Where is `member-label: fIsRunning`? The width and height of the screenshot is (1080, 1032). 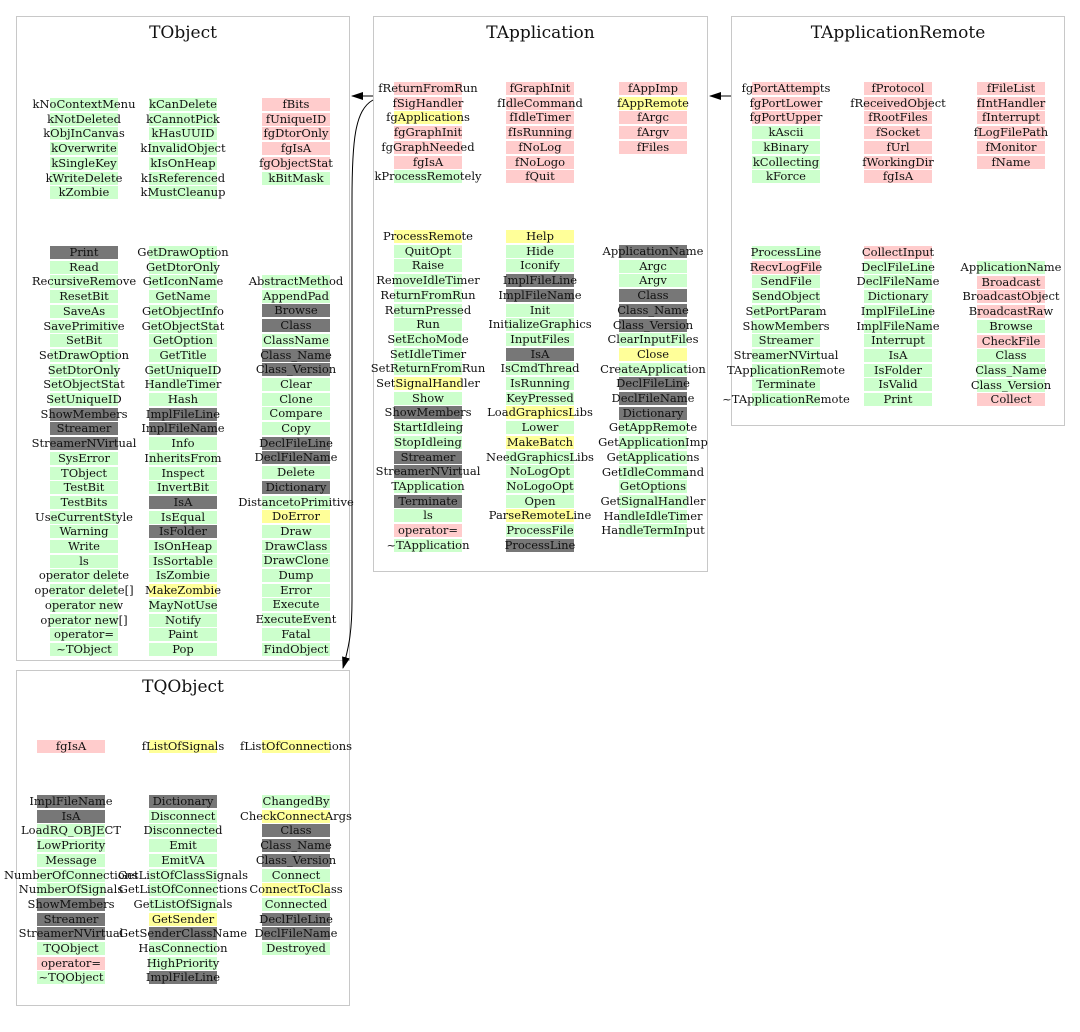
member-label: fIsRunning is located at coordinates (540, 132).